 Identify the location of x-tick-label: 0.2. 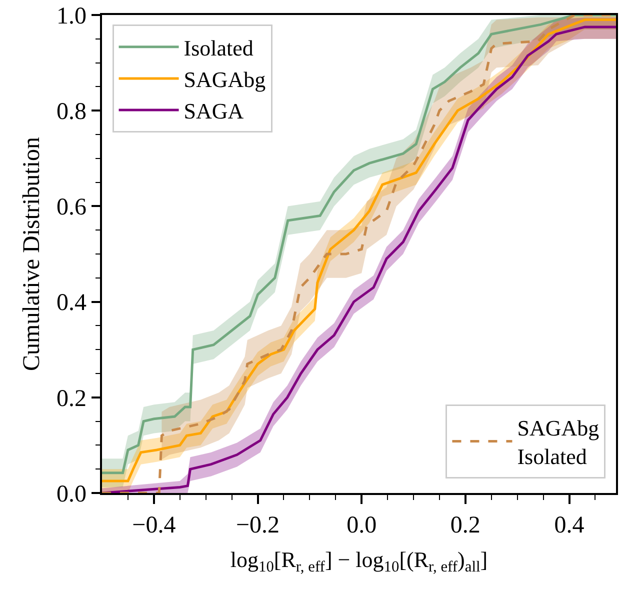
(465, 525).